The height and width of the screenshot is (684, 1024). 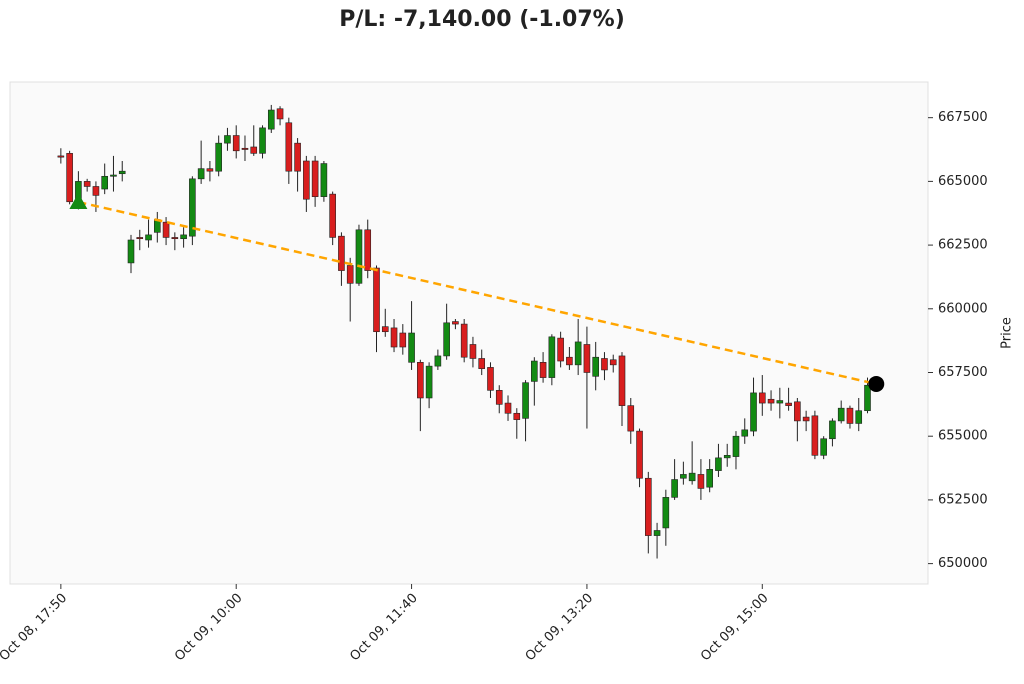 I want to click on y-tick-label: 665000, so click(x=963, y=181).